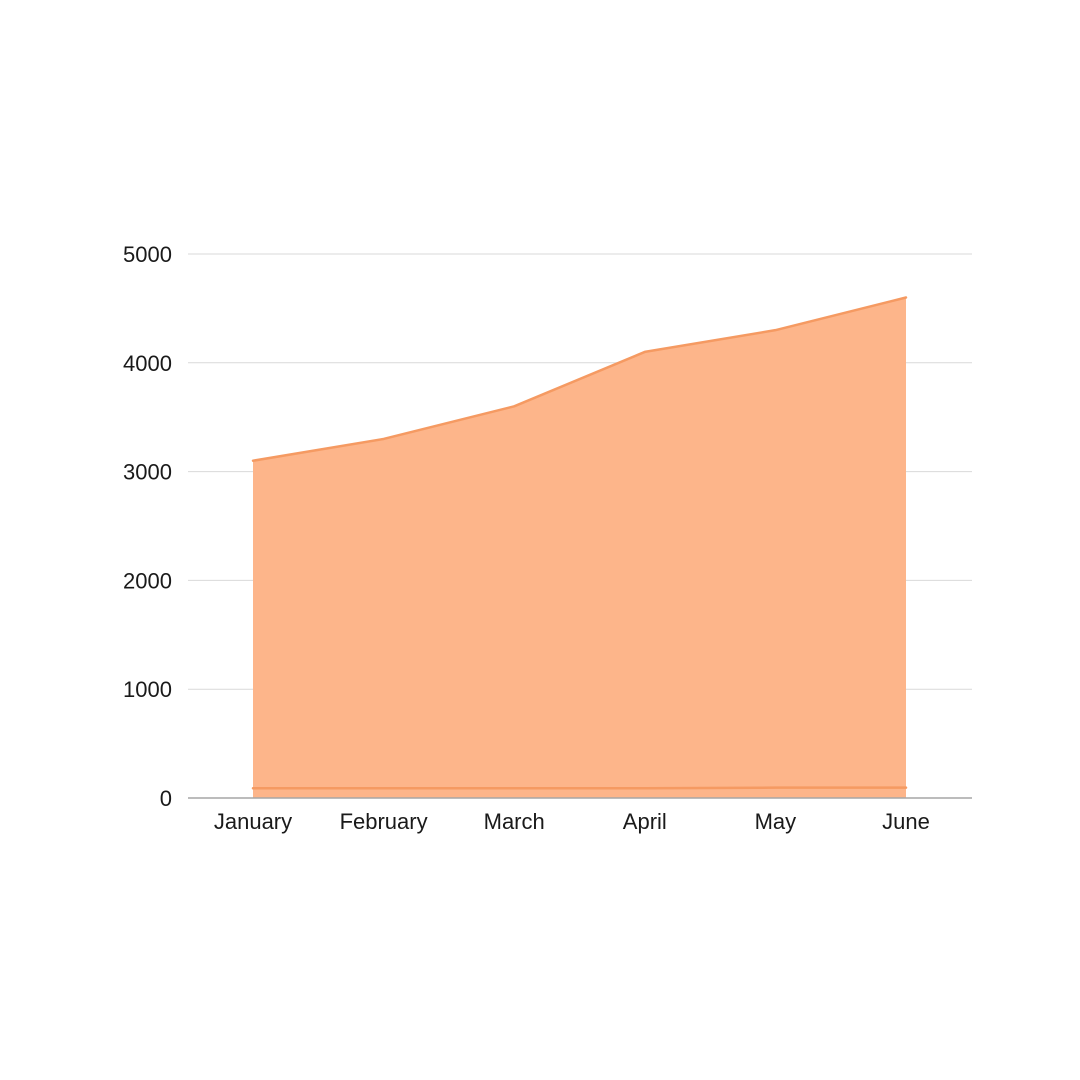 This screenshot has width=1080, height=1080. I want to click on x-axis-tick-labels: January February March April May June, so click(572, 821).